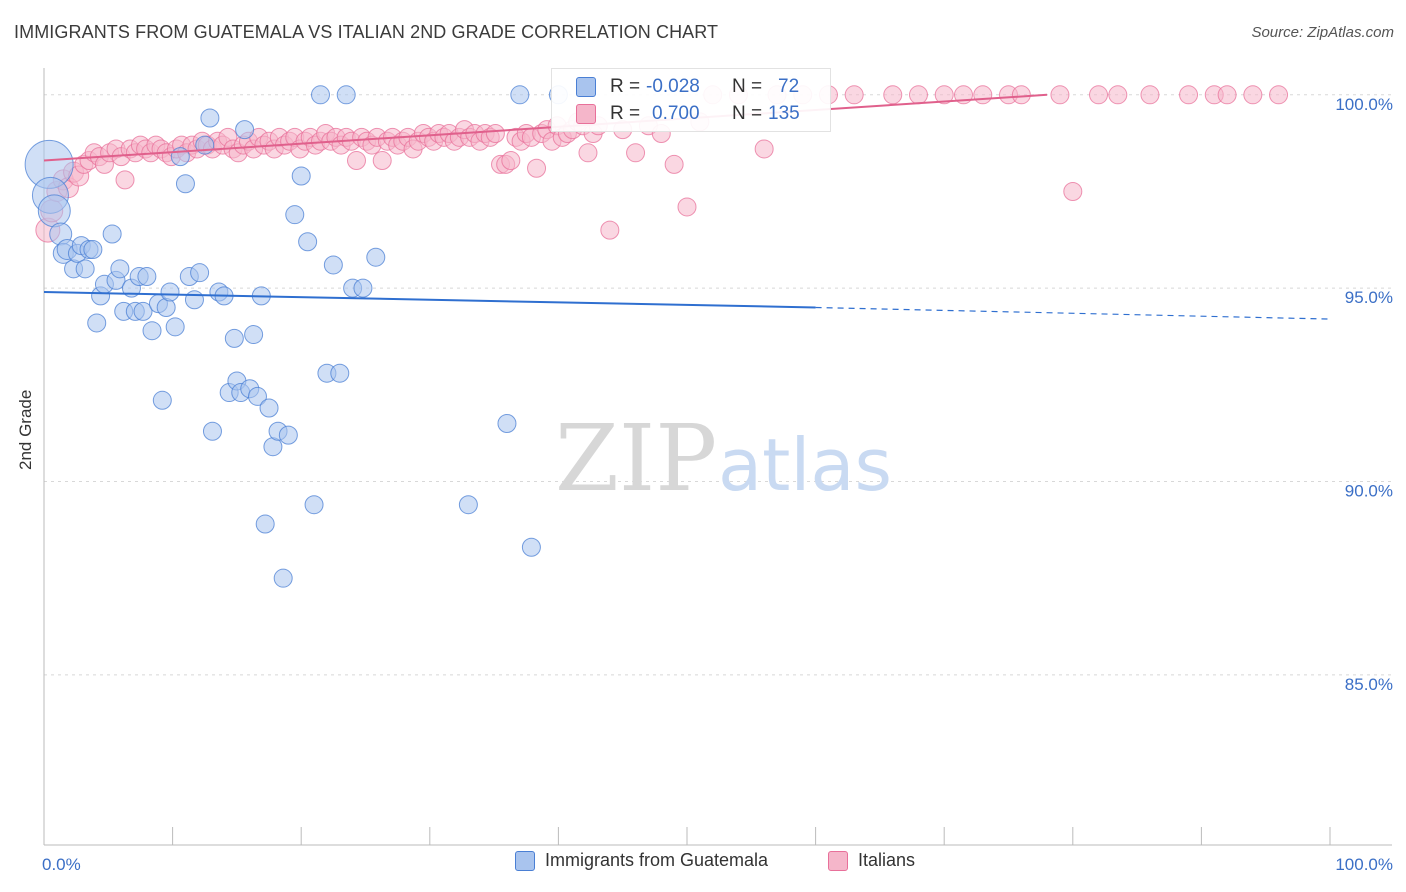  I want to click on stats-row-blue: R = -0.028 N = 72, so click(691, 87).